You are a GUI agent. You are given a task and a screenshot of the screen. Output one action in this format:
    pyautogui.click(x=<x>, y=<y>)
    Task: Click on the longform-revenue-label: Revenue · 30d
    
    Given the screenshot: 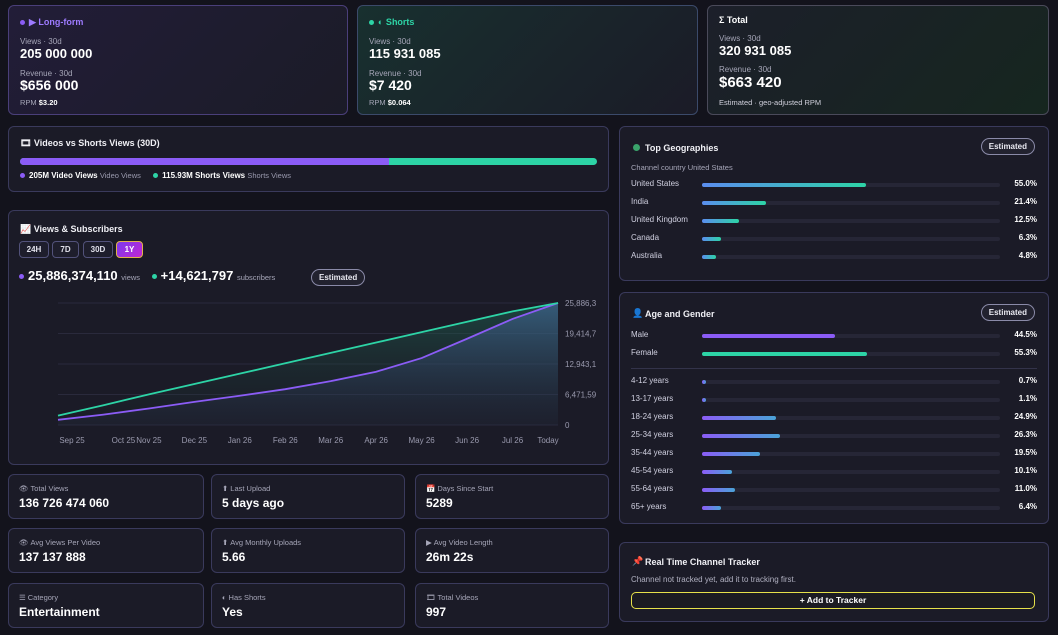 What is the action you would take?
    pyautogui.click(x=46, y=73)
    